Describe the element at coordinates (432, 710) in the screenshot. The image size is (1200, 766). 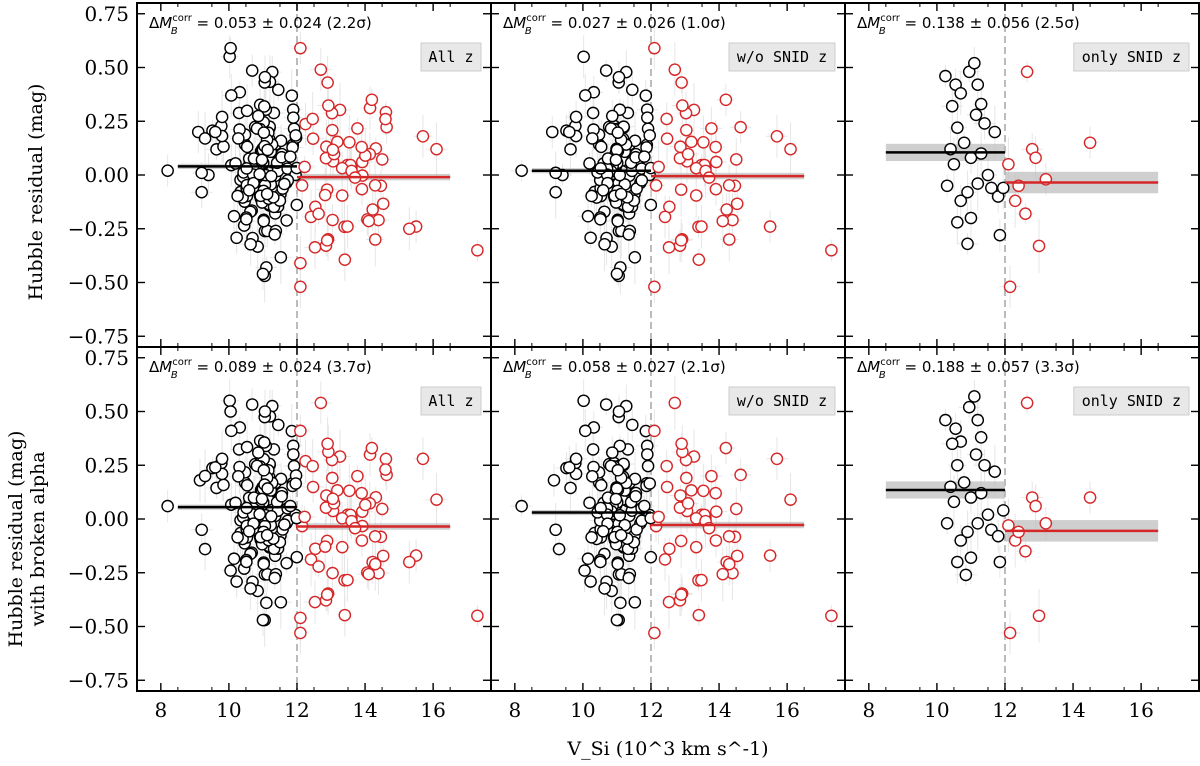
I see `x-tick-label: 16` at that location.